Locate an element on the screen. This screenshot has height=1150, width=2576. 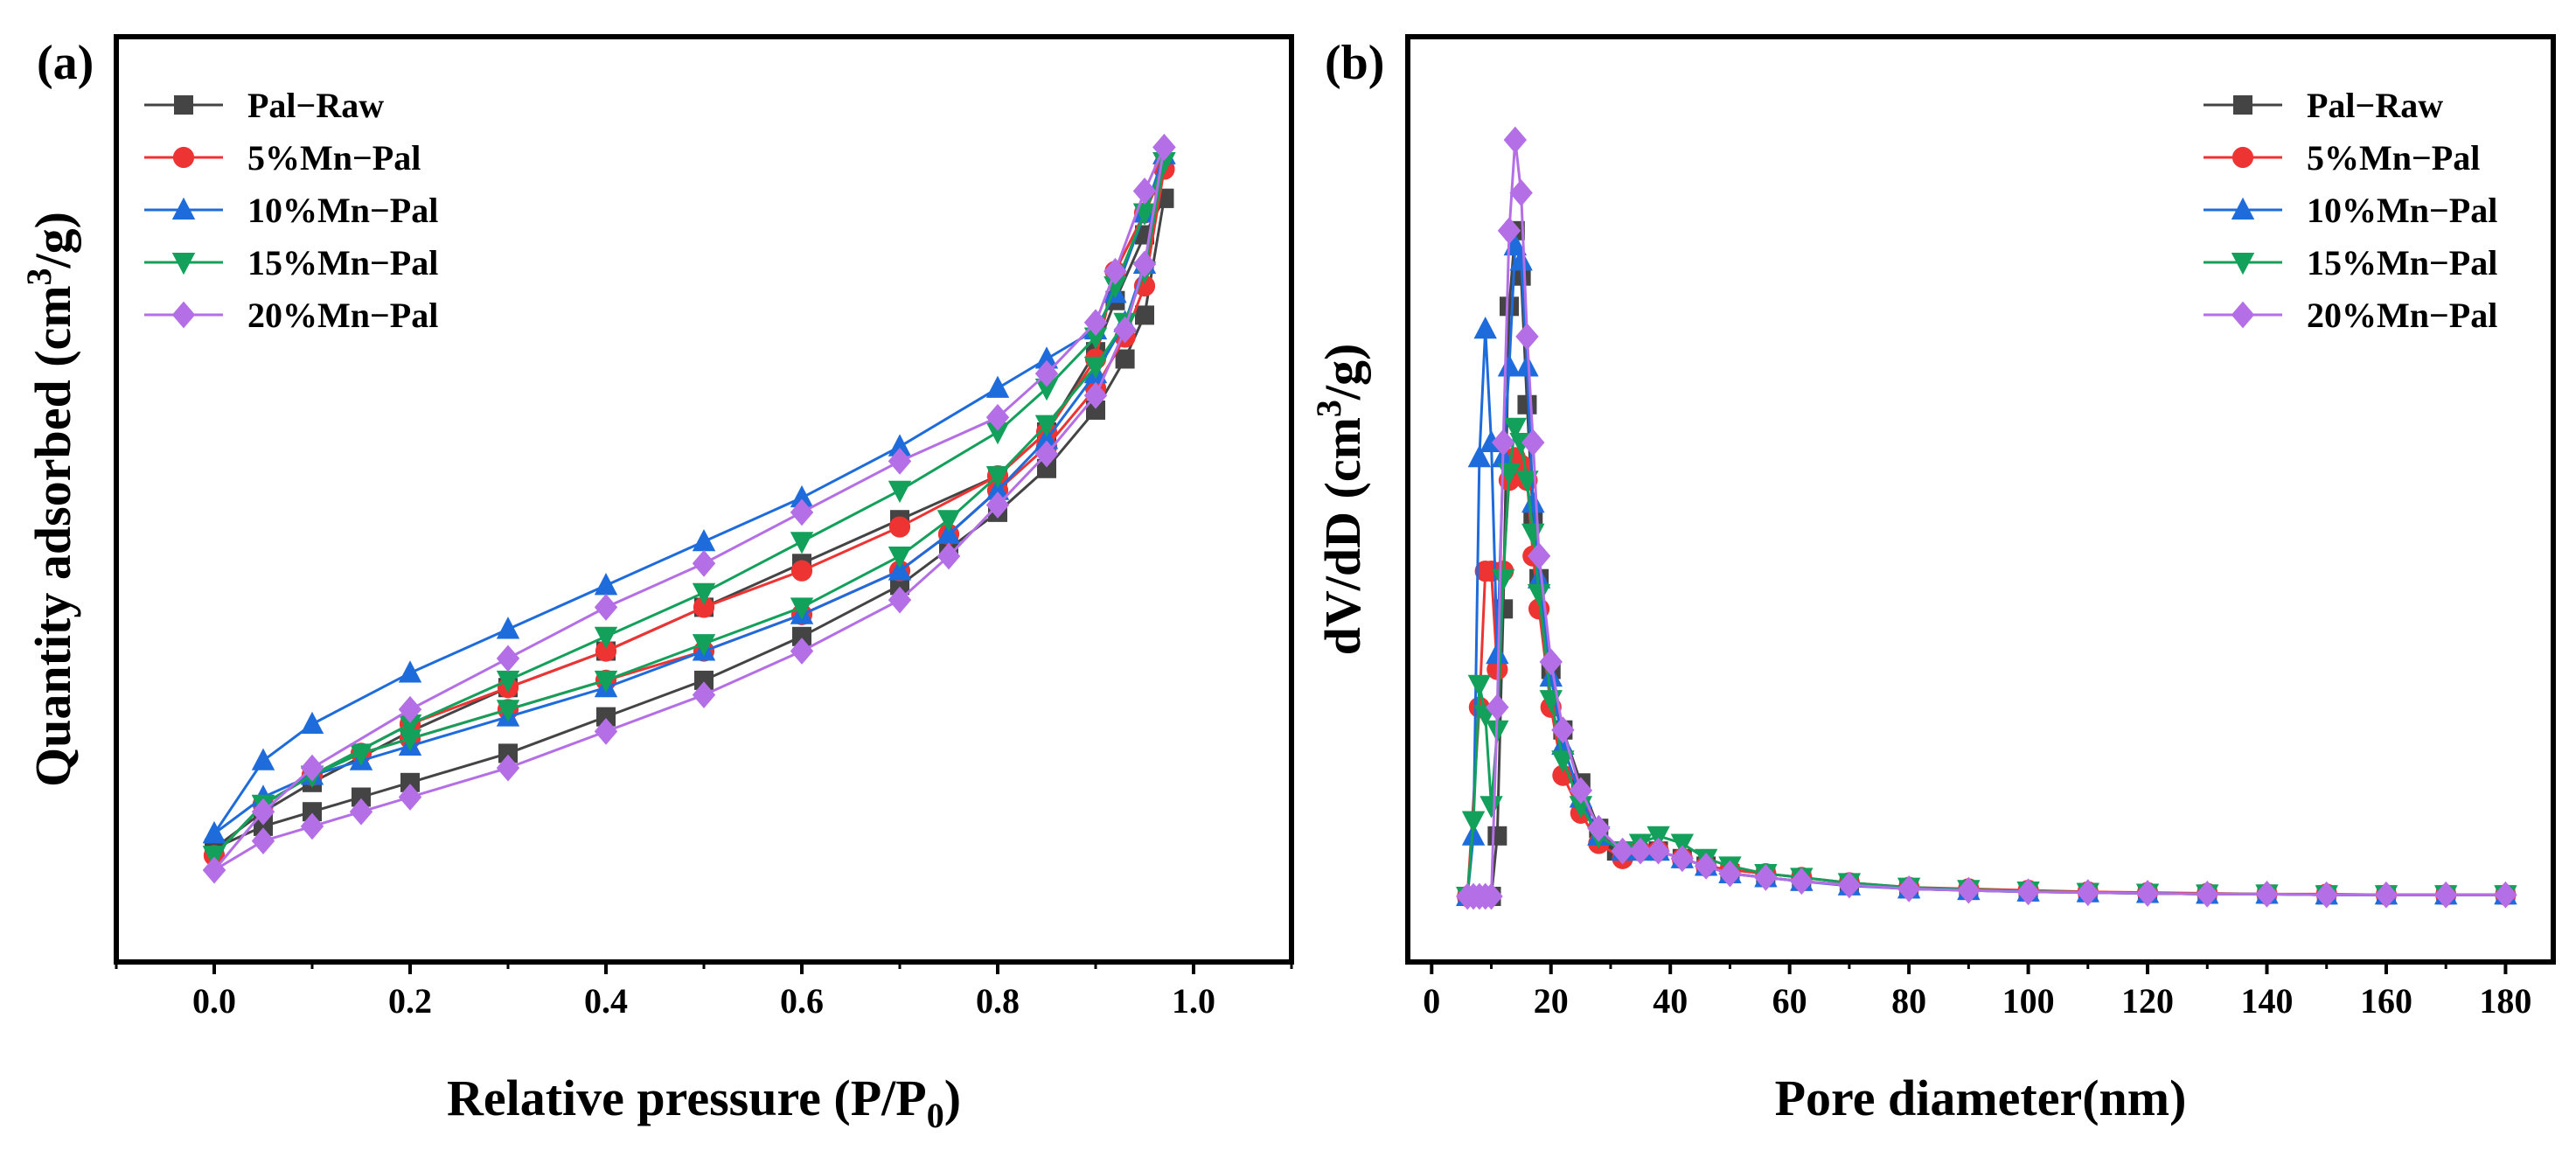
panel-b-x-tick-label: 20 is located at coordinates (1551, 1001).